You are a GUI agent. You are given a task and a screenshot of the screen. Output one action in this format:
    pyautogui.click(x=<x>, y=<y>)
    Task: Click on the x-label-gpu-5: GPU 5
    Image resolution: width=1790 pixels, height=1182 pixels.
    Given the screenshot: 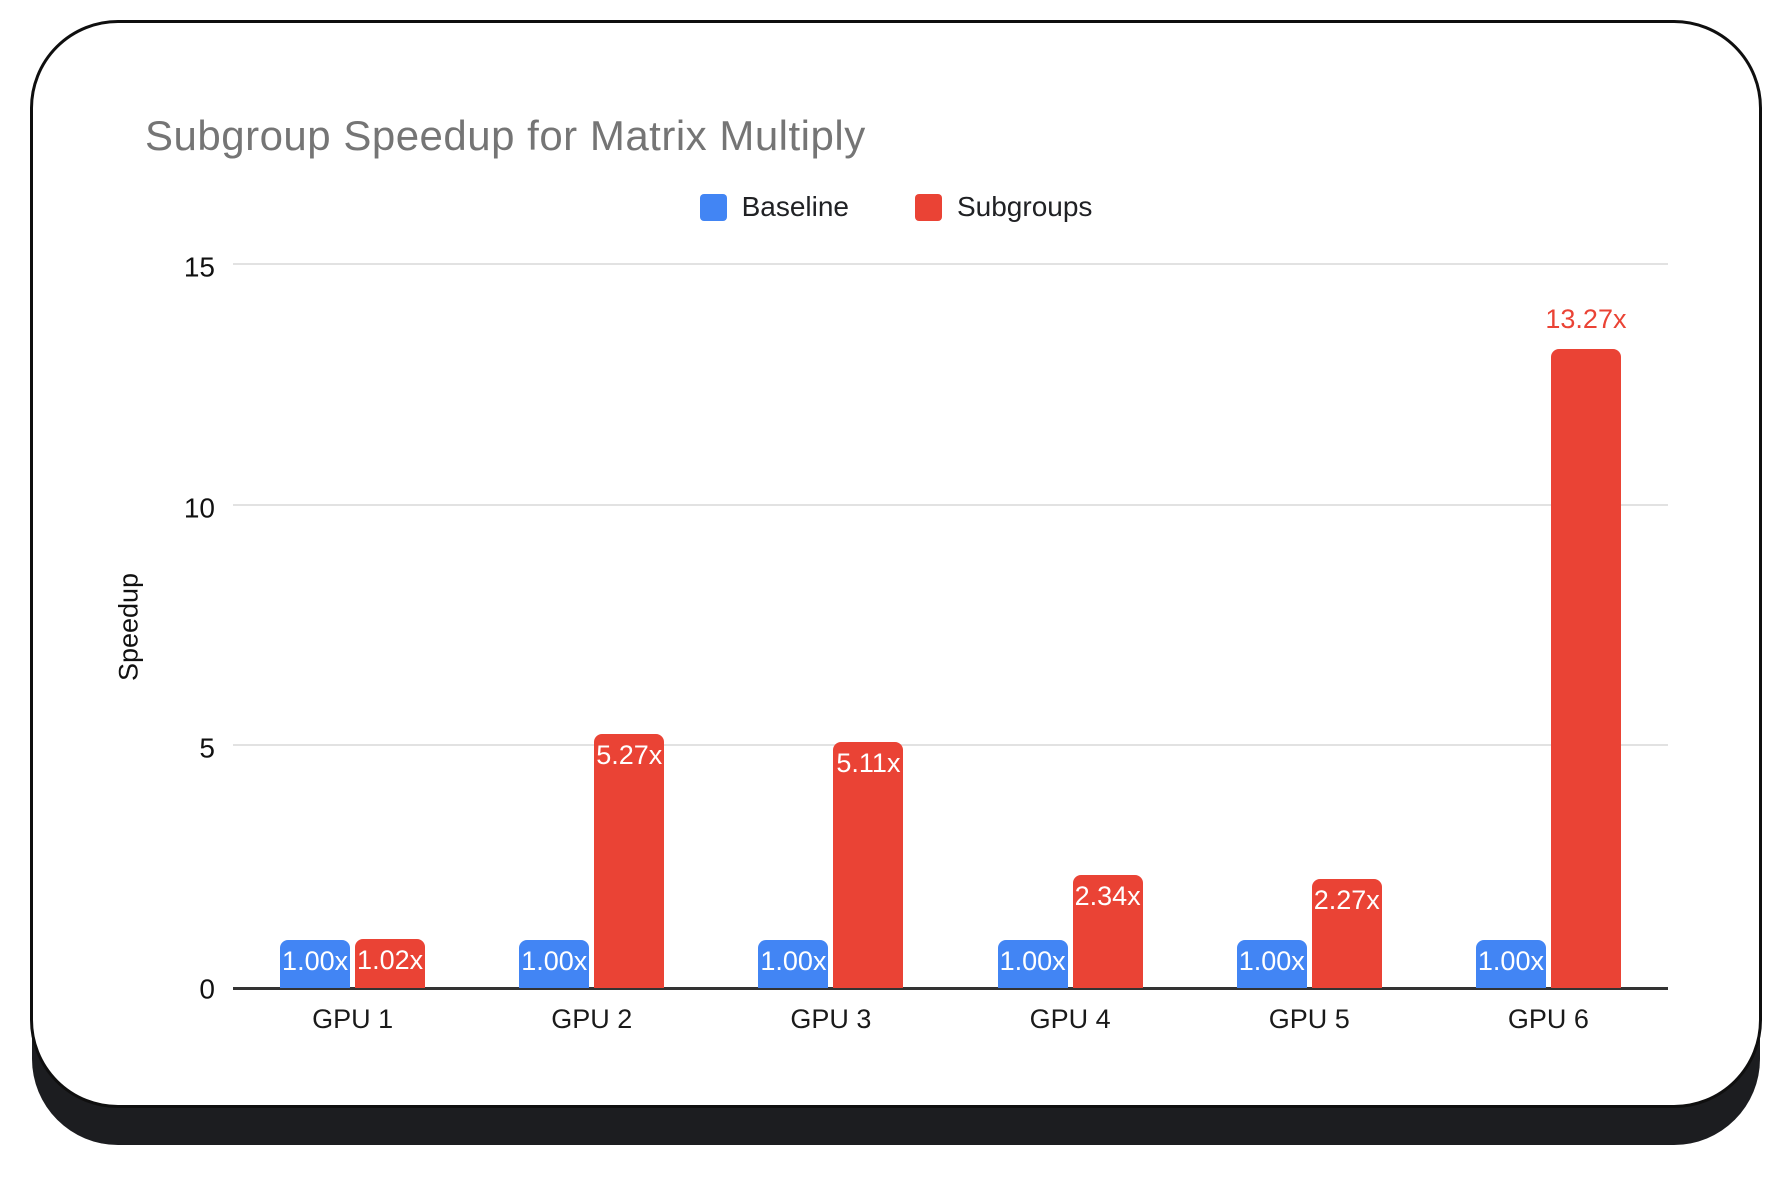 What is the action you would take?
    pyautogui.click(x=1309, y=1019)
    